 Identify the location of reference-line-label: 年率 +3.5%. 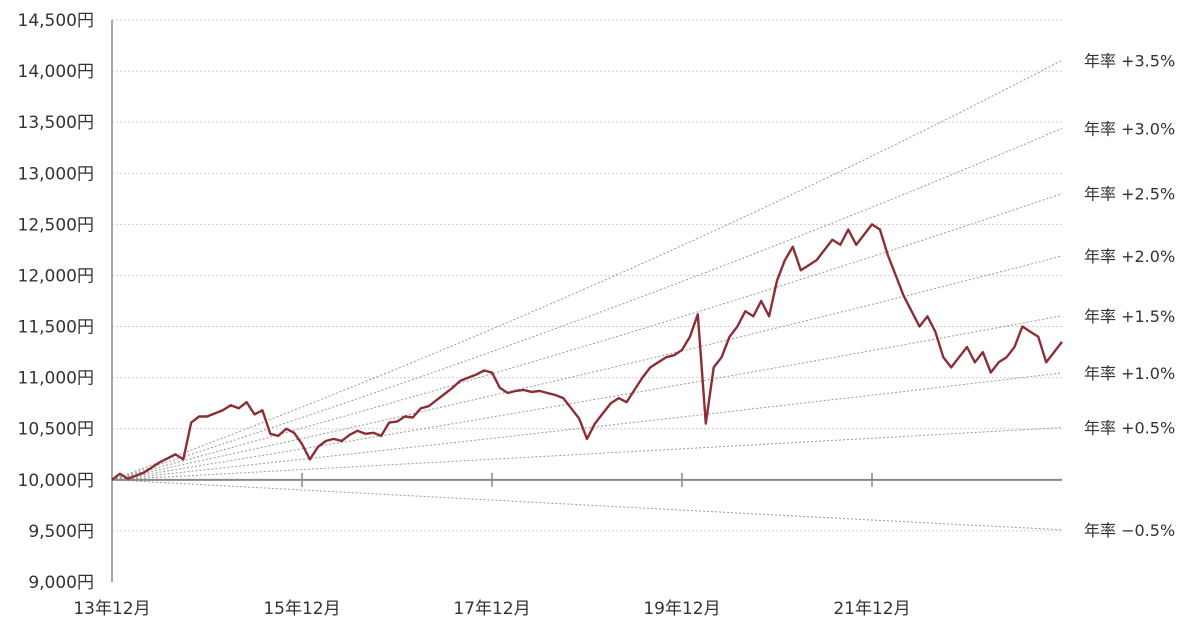
(1129, 60).